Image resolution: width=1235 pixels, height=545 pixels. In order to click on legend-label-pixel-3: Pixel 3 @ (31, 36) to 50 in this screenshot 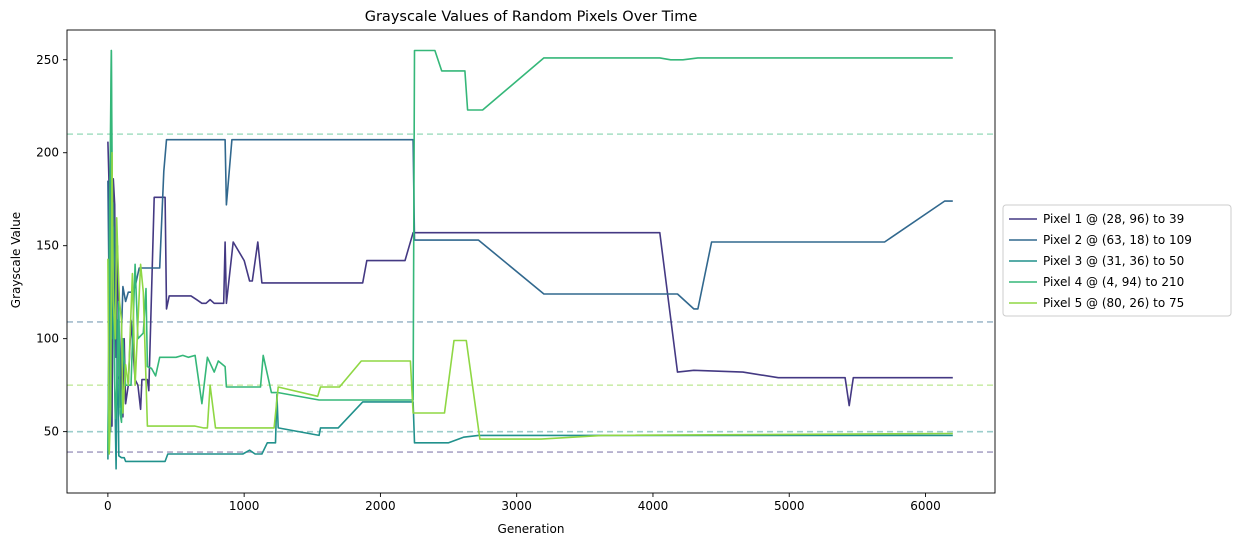, I will do `click(1113, 261)`.